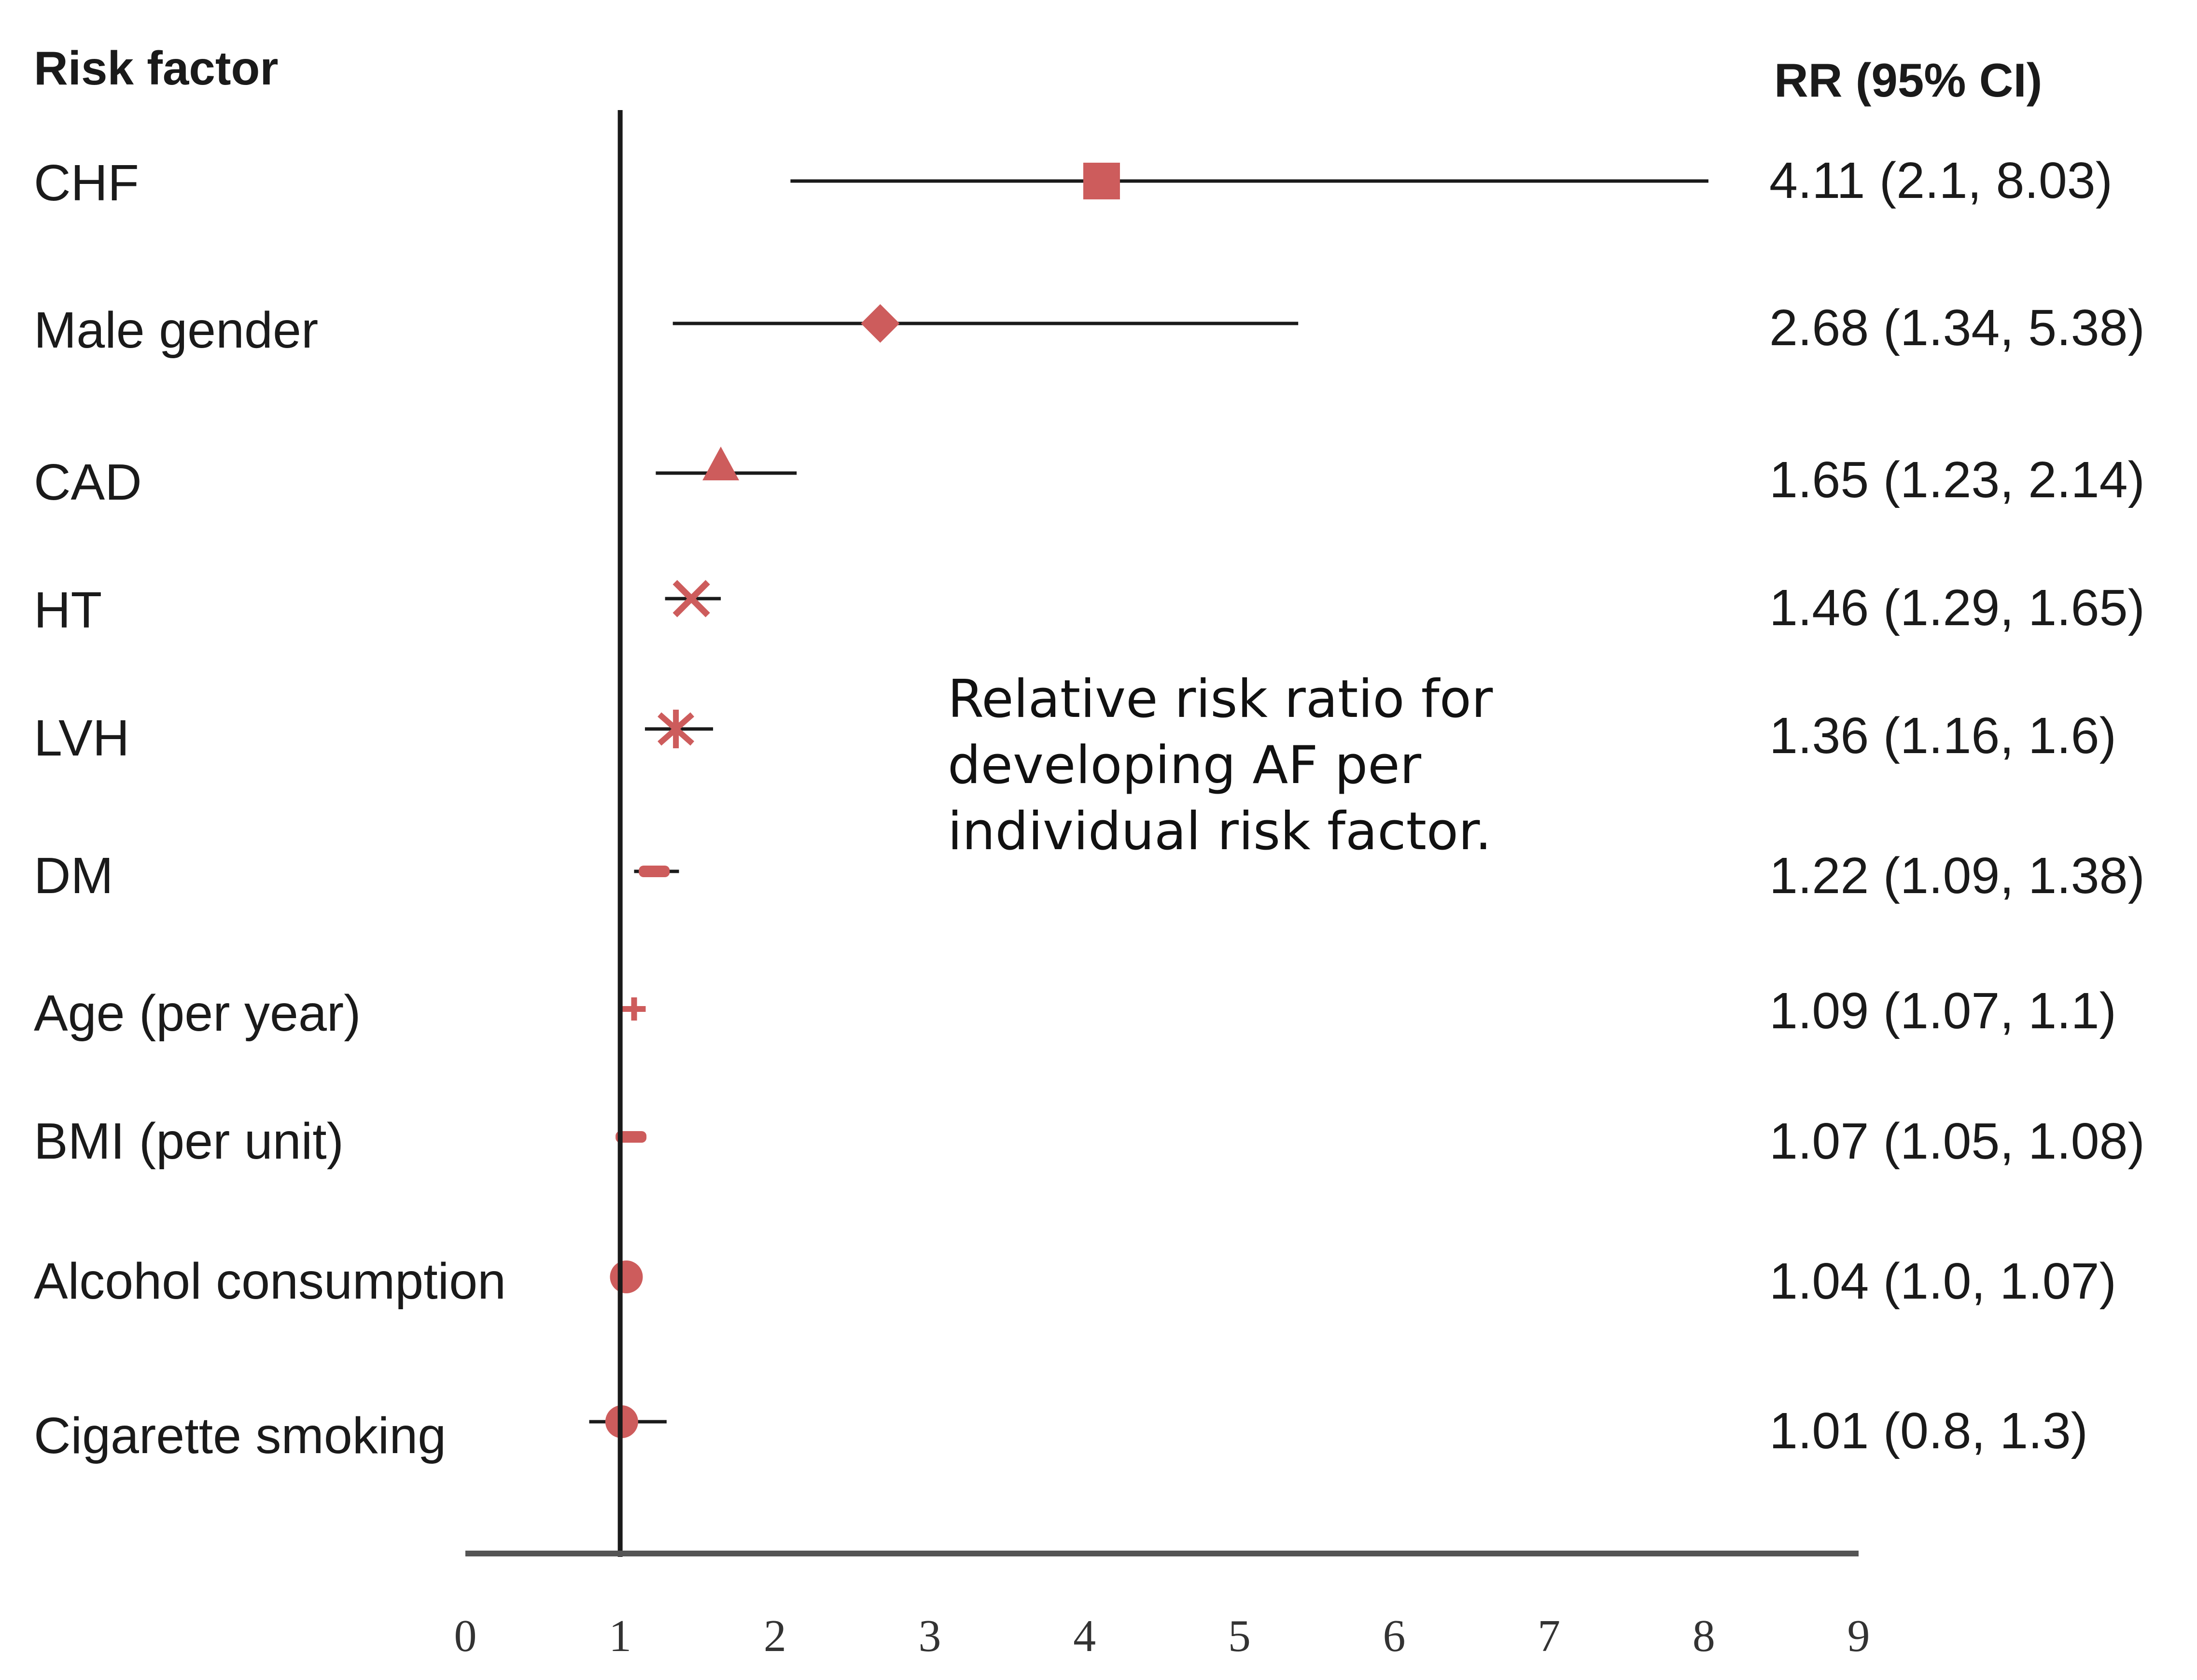  What do you see at coordinates (620, 1636) in the screenshot?
I see `x-tick-label: 1` at bounding box center [620, 1636].